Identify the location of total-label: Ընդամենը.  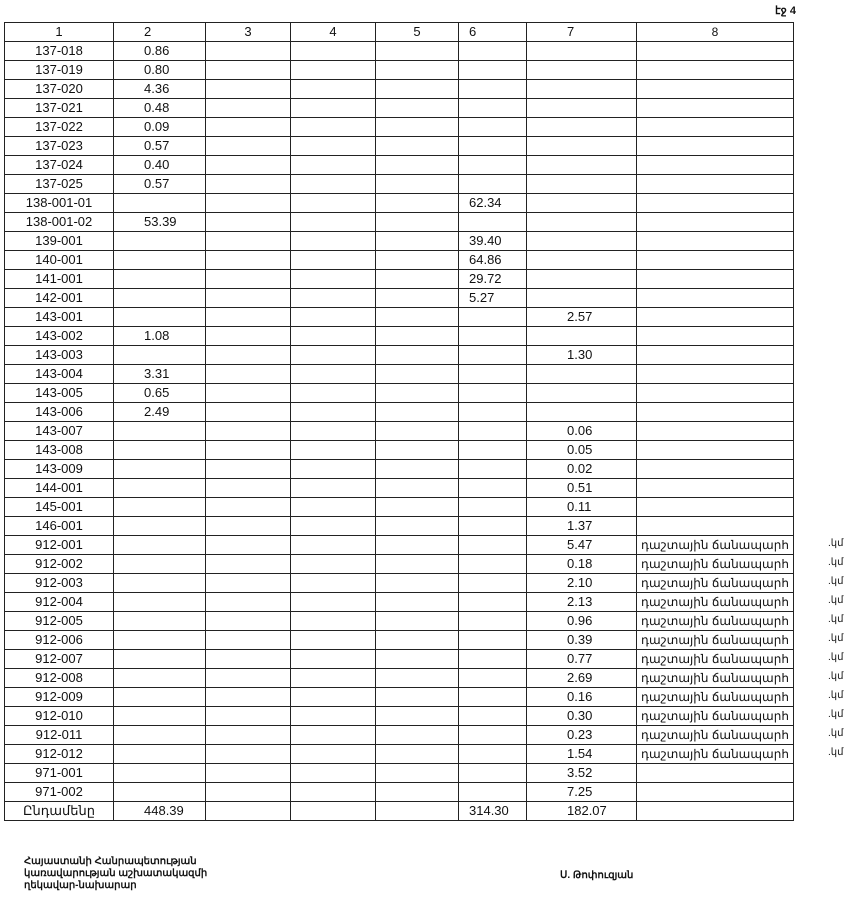
(59, 811).